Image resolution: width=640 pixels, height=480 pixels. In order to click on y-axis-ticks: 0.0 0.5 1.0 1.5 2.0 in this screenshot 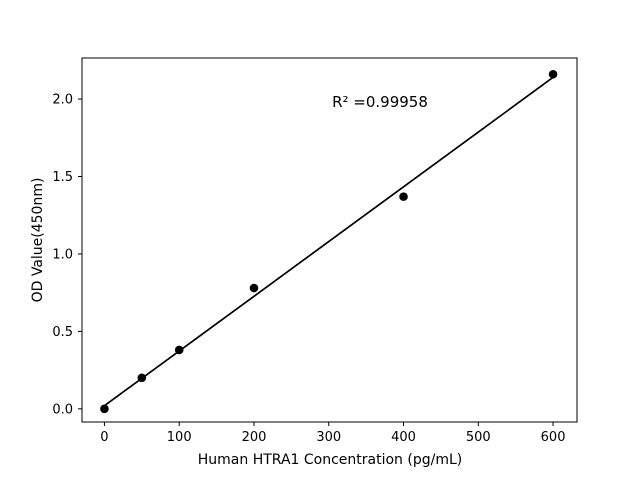, I will do `click(67, 255)`.